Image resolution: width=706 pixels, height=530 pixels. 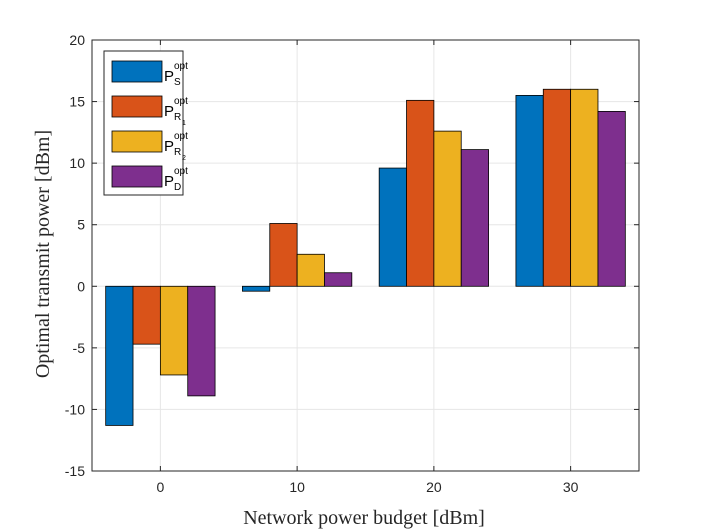 I want to click on y-tick-label: 10, so click(x=77, y=163).